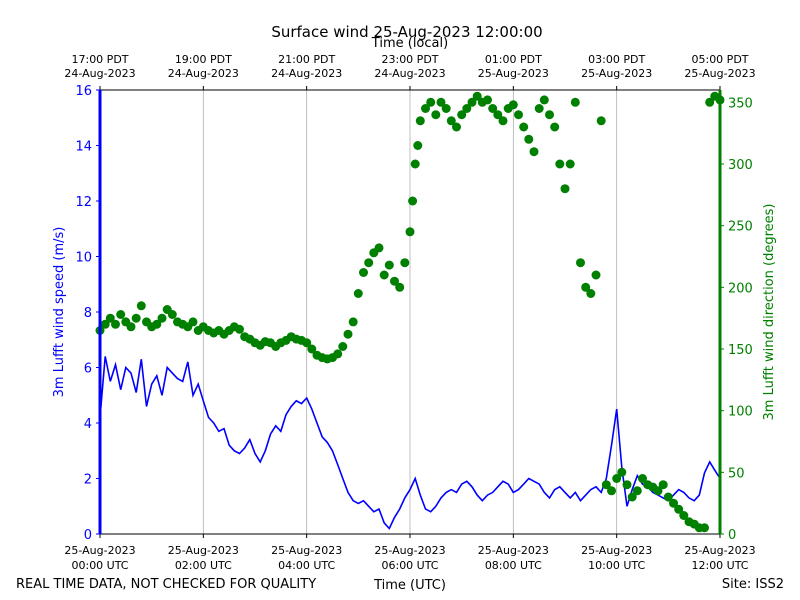  Describe the element at coordinates (409, 585) in the screenshot. I see `bottom-axis-label: Time (UTC)` at that location.